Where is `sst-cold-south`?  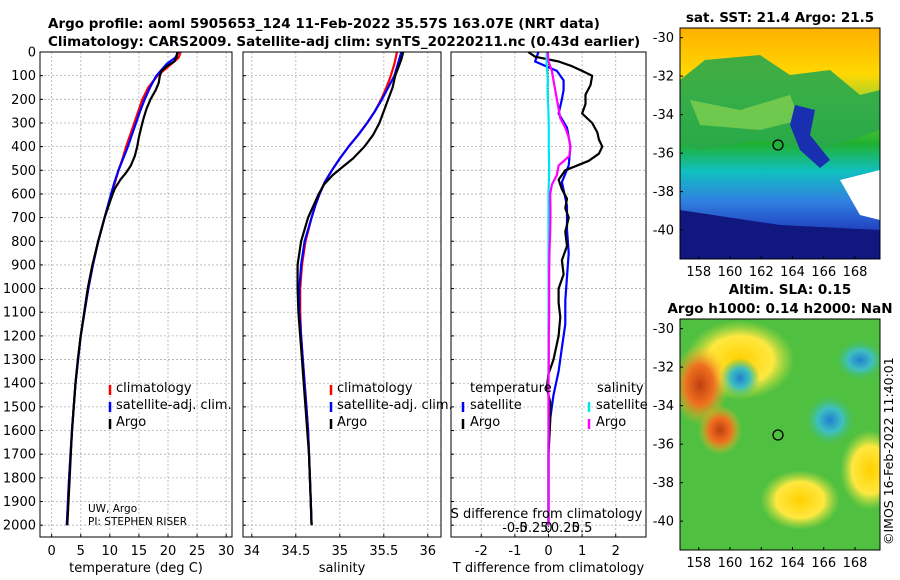
sst-cold-south is located at coordinates (780, 234).